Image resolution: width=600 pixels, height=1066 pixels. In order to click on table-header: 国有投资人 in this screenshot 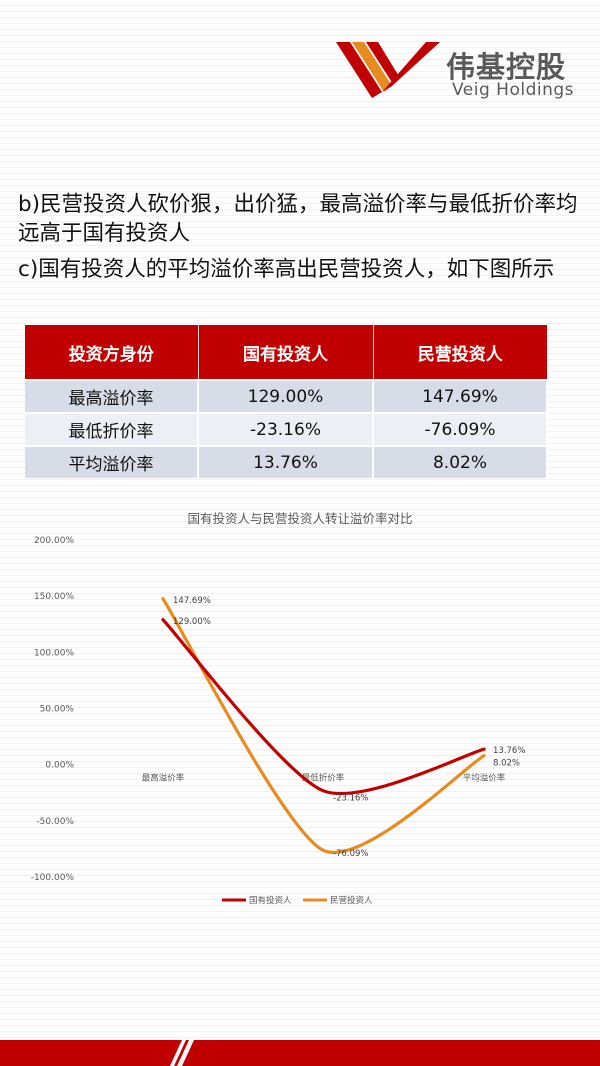, I will do `click(286, 352)`.